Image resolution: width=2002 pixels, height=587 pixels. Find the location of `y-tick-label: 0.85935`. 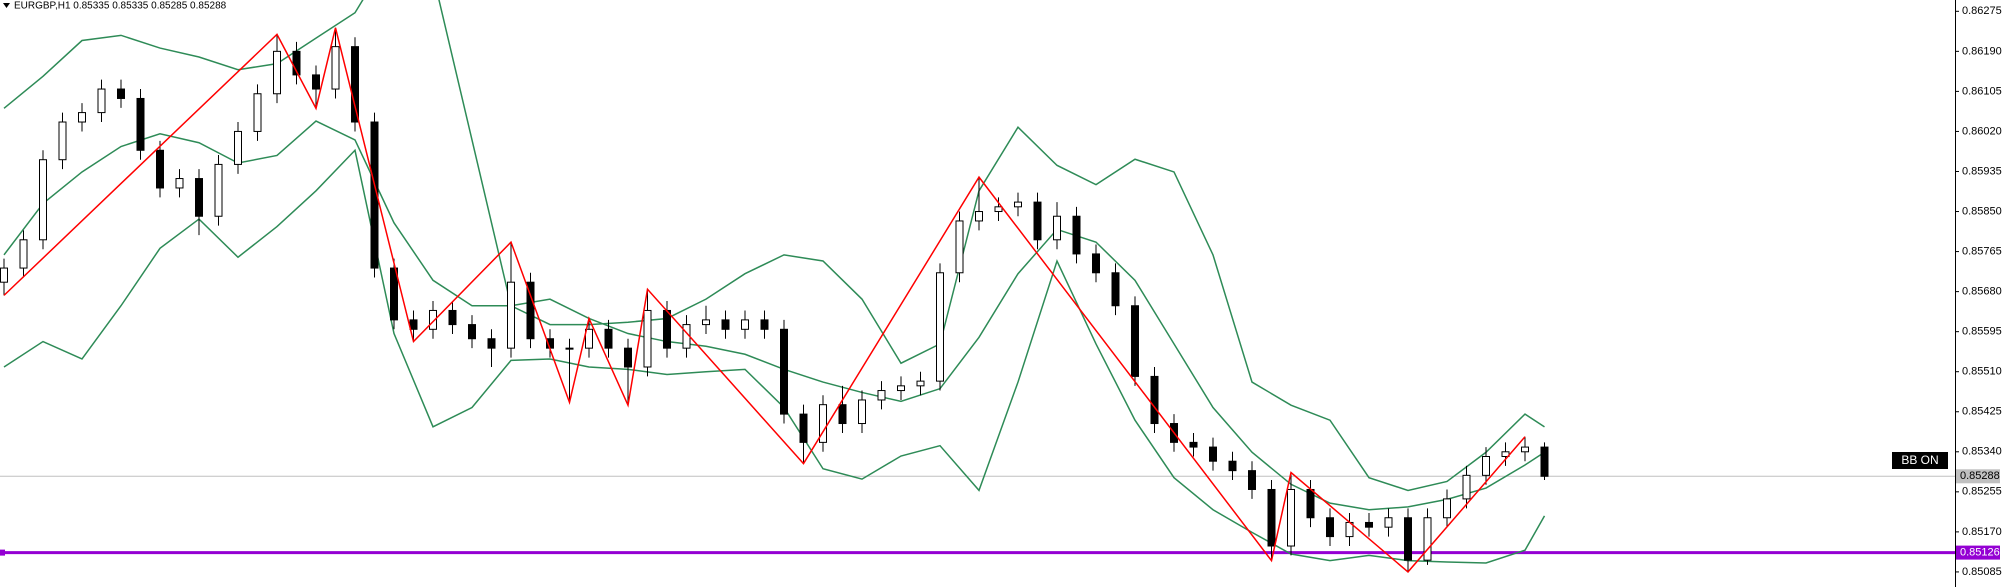

y-tick-label: 0.85935 is located at coordinates (1982, 171).